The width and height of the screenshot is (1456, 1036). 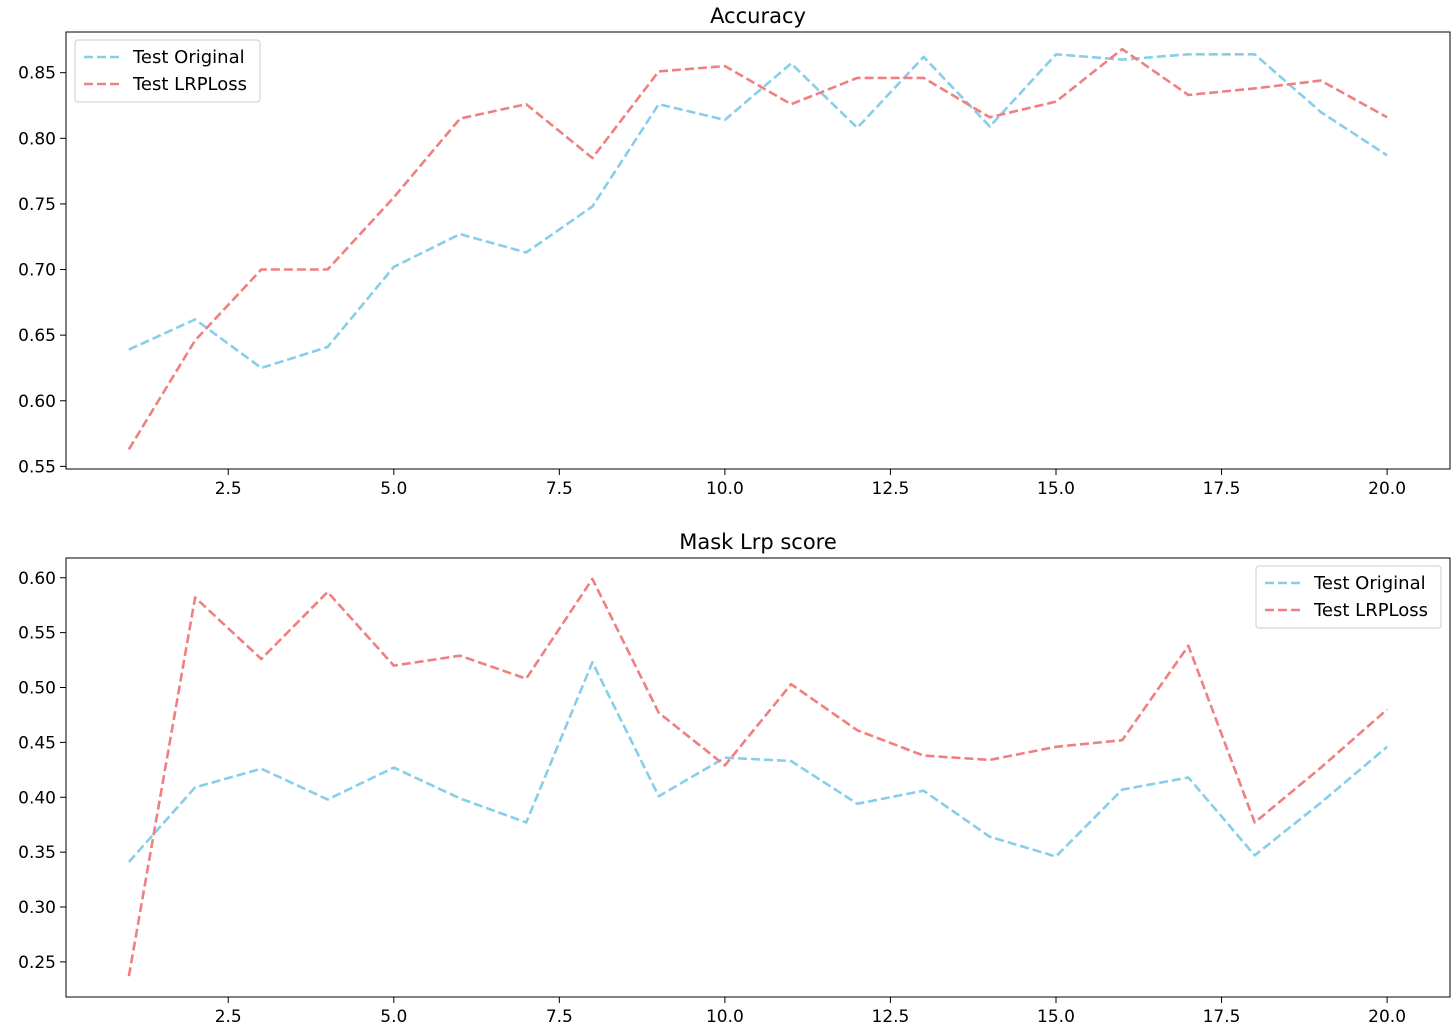 I want to click on y-tick-label: 0.70, so click(x=37, y=271).